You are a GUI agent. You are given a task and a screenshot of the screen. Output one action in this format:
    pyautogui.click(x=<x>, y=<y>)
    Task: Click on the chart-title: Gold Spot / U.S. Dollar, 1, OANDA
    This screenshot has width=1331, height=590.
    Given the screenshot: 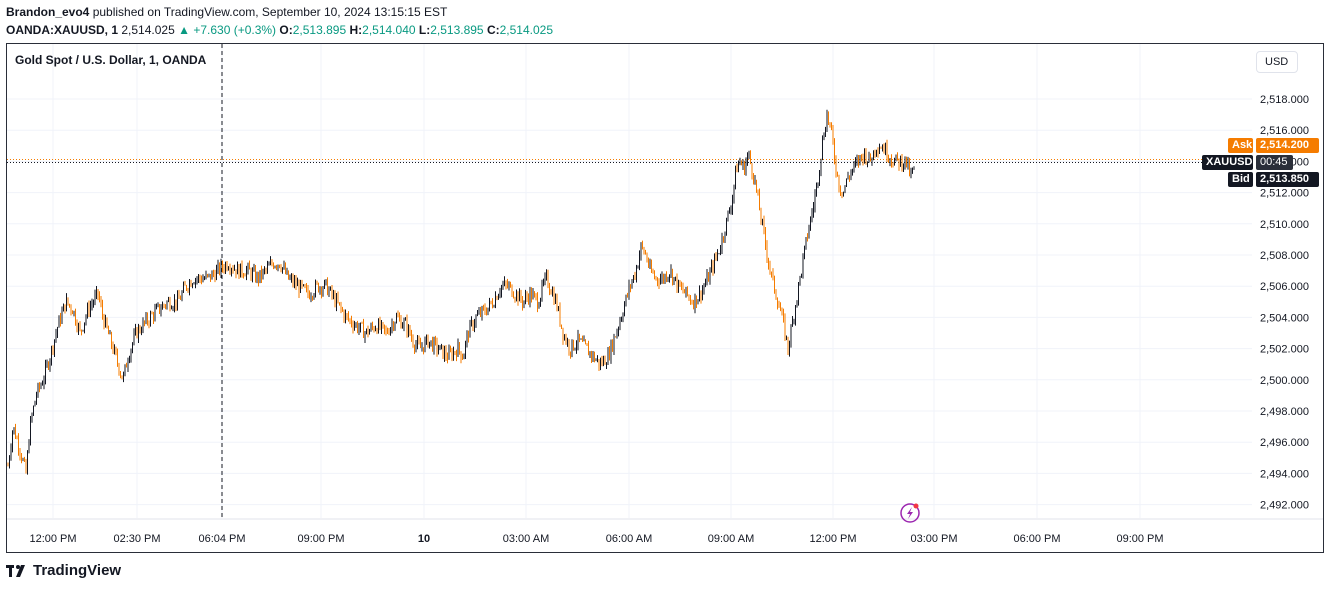 What is the action you would take?
    pyautogui.click(x=111, y=60)
    